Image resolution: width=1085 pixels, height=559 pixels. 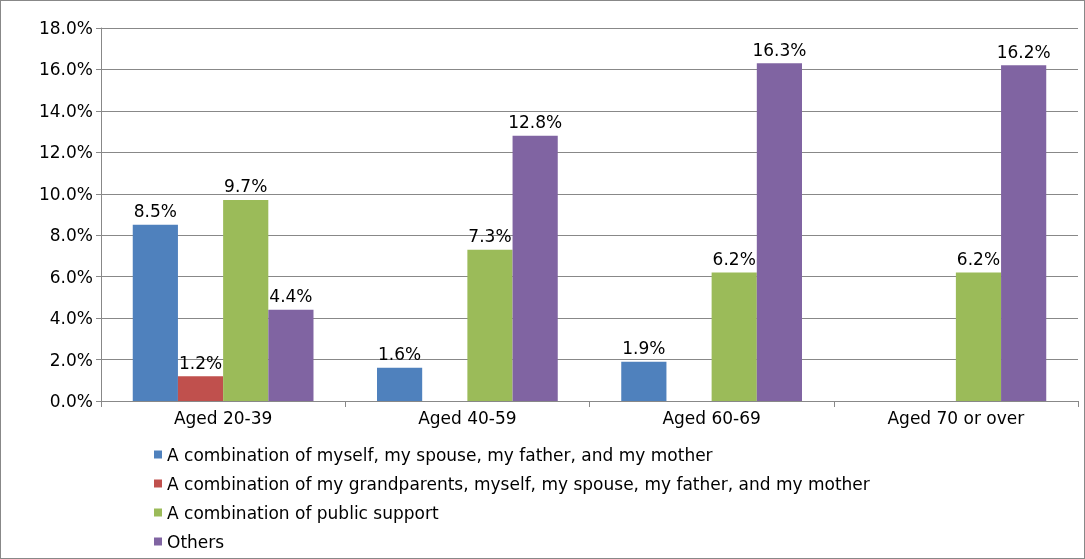 What do you see at coordinates (71, 359) in the screenshot?
I see `y-tick-label: 2.0%` at bounding box center [71, 359].